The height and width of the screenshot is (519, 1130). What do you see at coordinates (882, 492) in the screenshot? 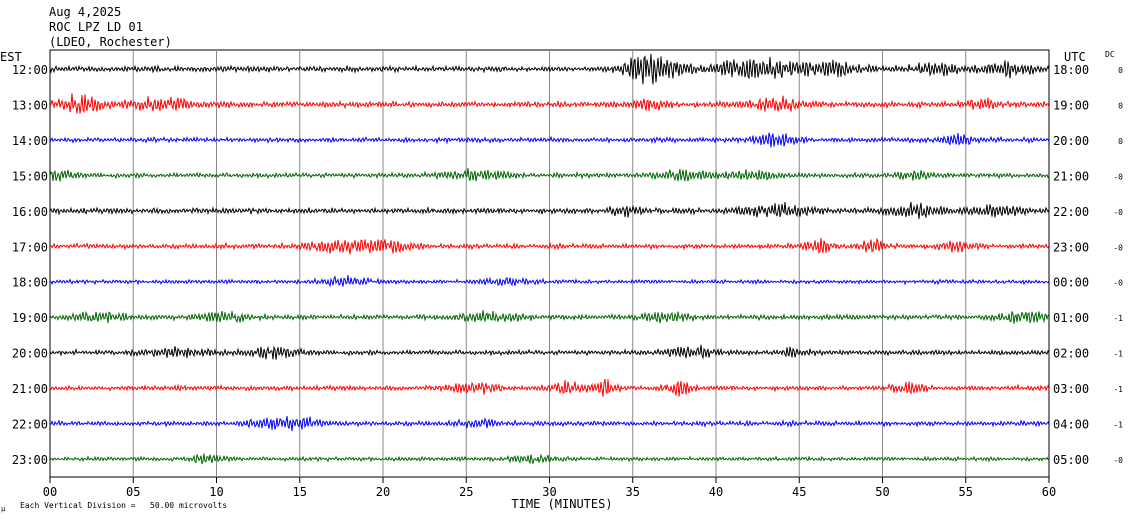
I see `x-tick-label: 50` at bounding box center [882, 492].